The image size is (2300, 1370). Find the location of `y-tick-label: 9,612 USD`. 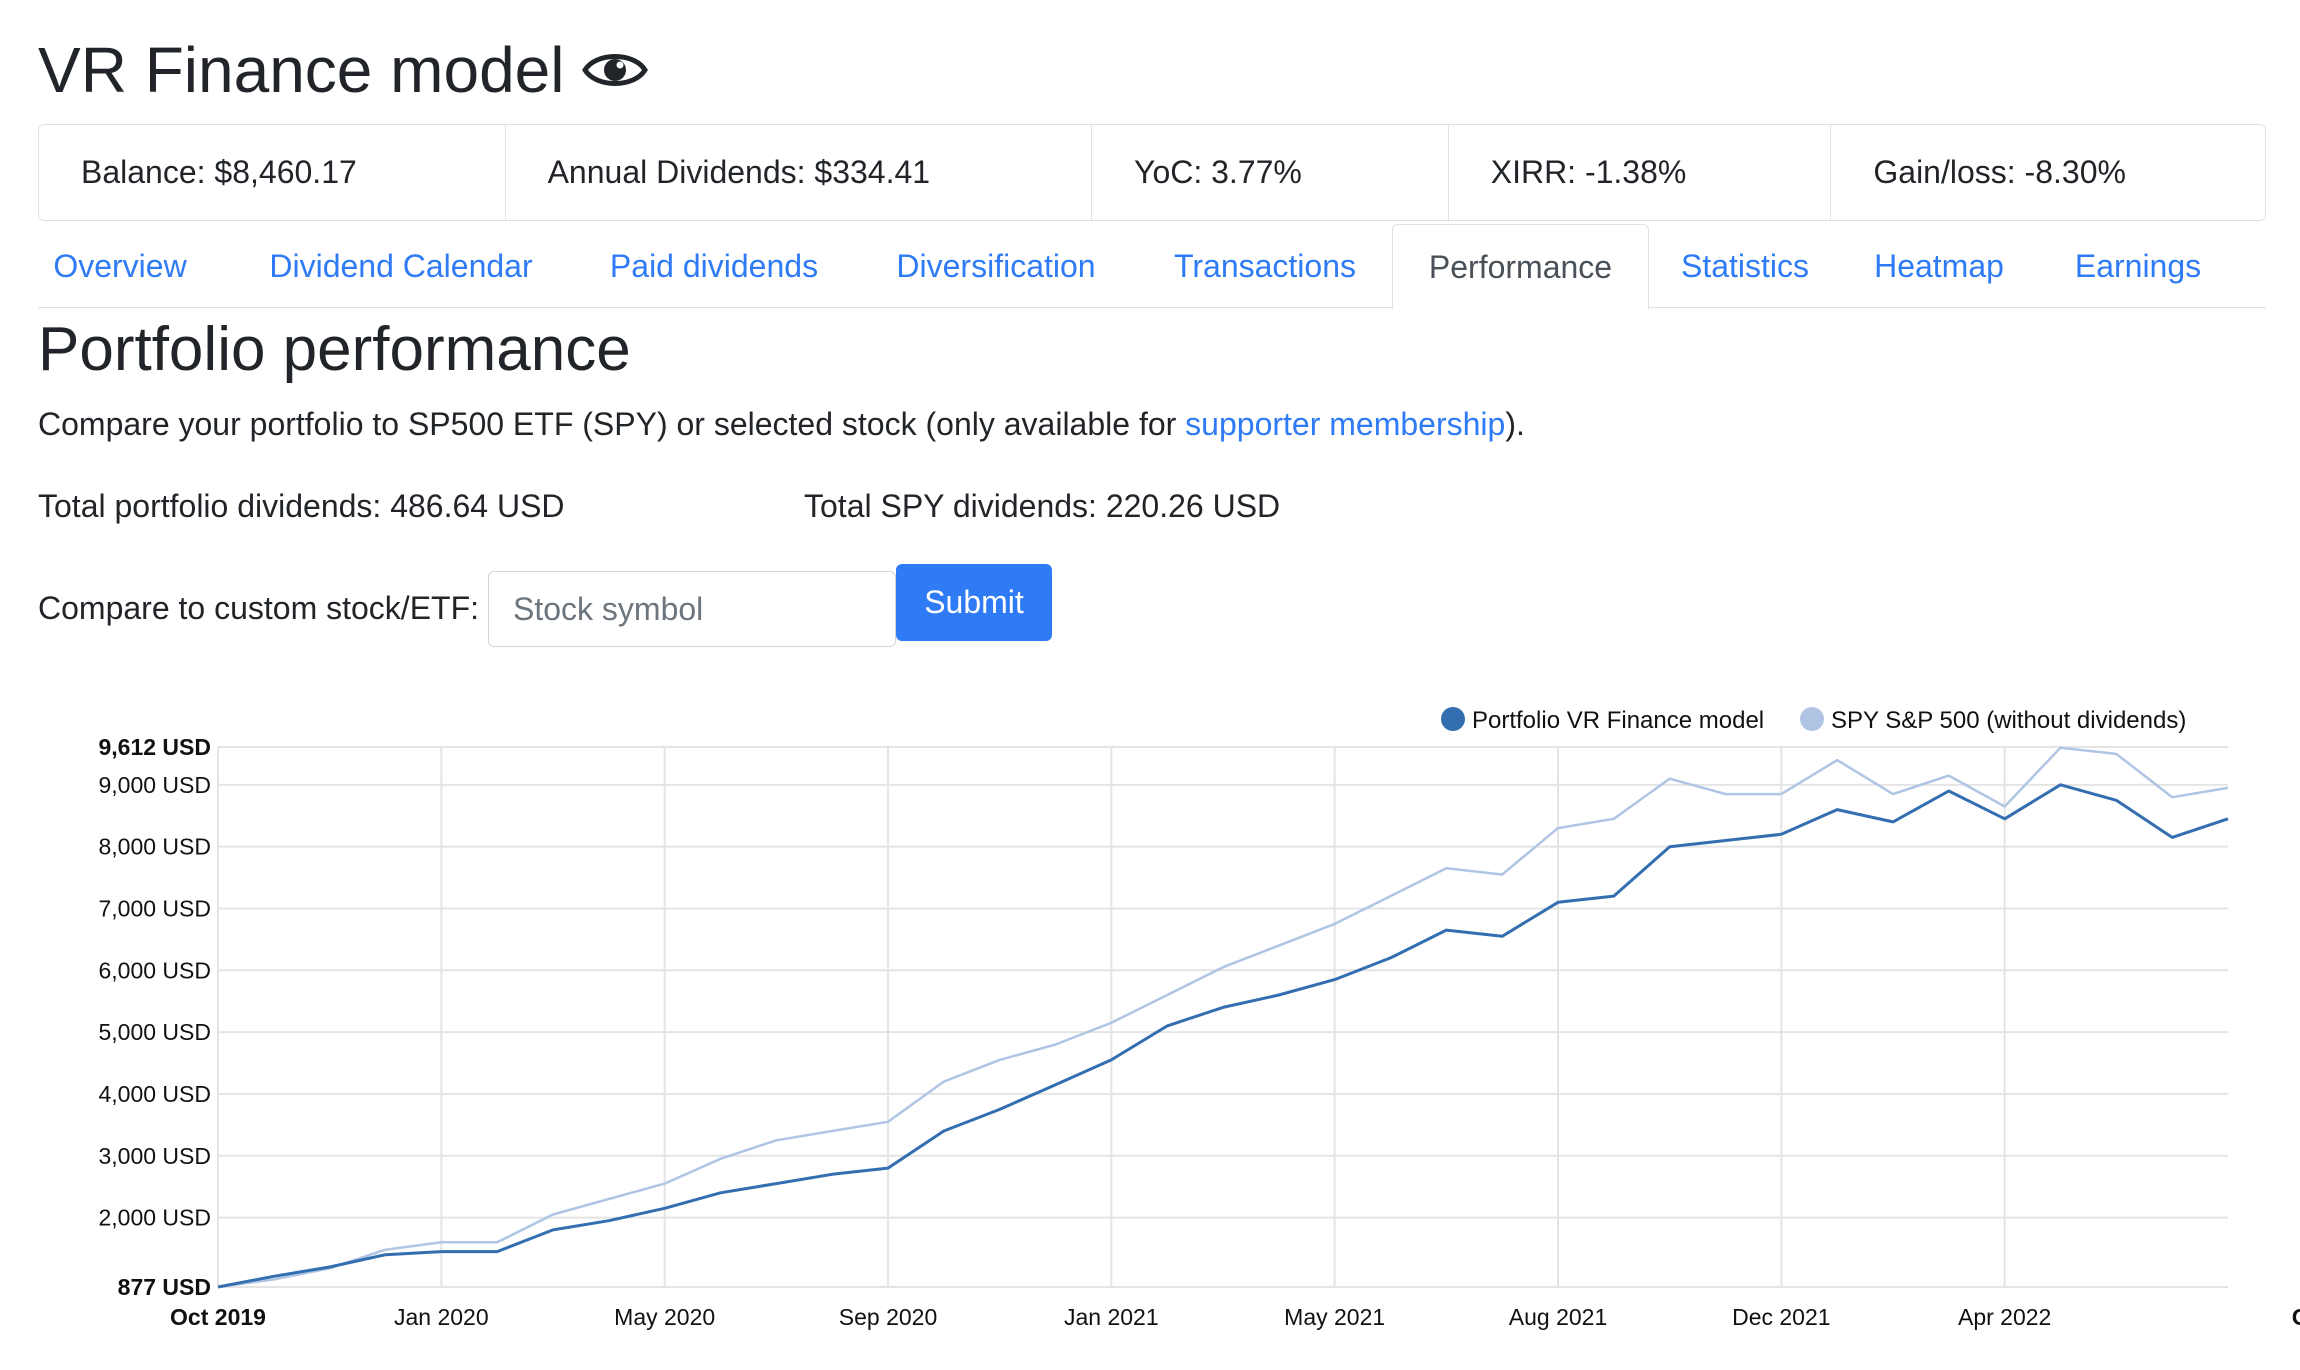

y-tick-label: 9,612 USD is located at coordinates (154, 747).